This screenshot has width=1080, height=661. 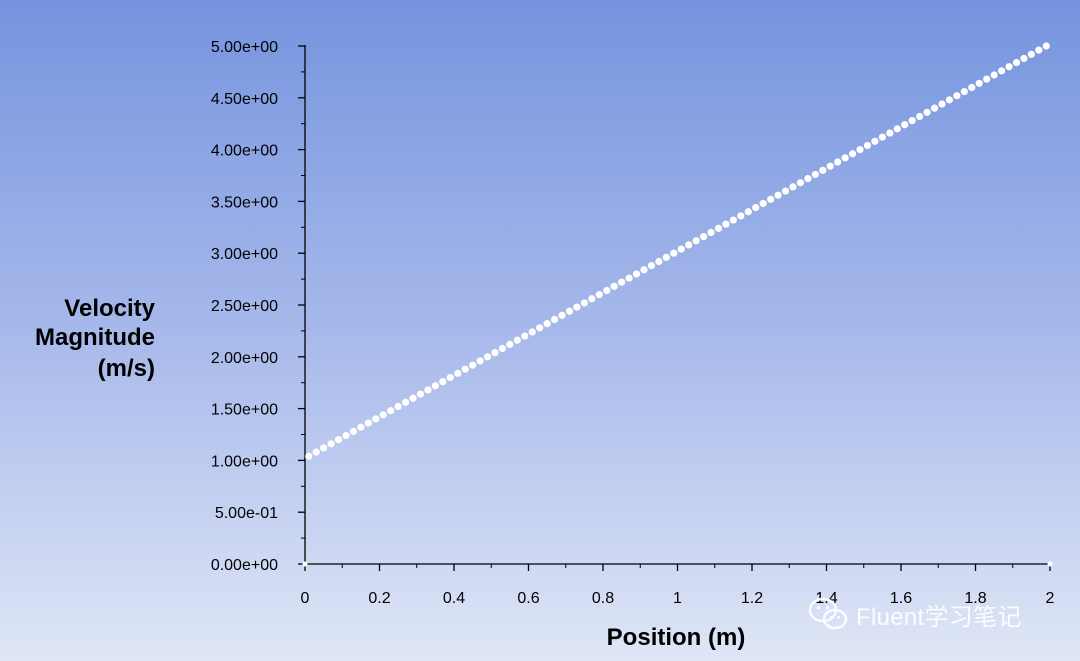 I want to click on y-tick-label: 3.50e+00, so click(x=244, y=202).